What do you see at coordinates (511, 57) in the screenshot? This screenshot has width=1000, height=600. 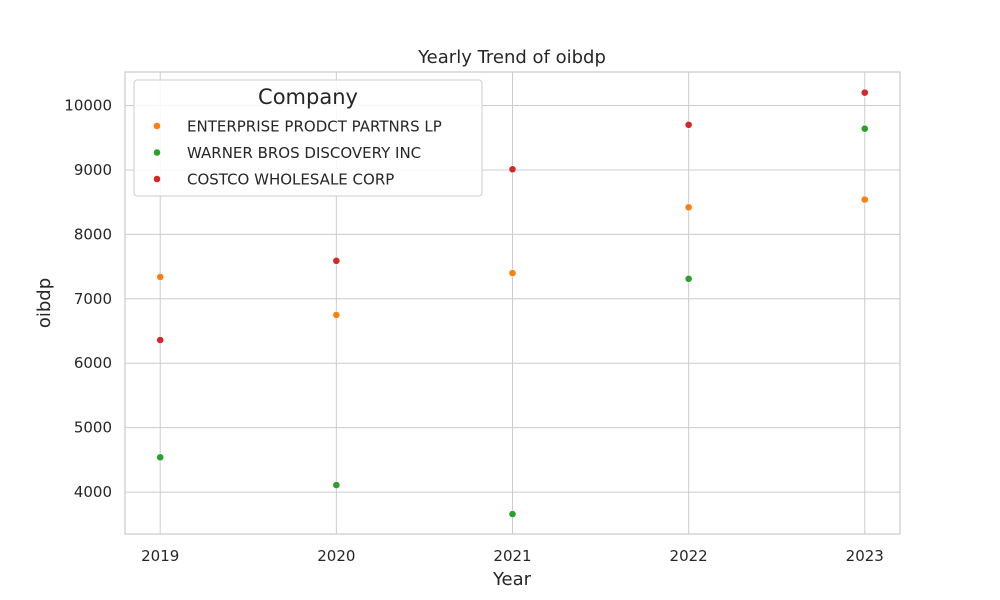 I see `chart-title: Yearly Trend of oibdp` at bounding box center [511, 57].